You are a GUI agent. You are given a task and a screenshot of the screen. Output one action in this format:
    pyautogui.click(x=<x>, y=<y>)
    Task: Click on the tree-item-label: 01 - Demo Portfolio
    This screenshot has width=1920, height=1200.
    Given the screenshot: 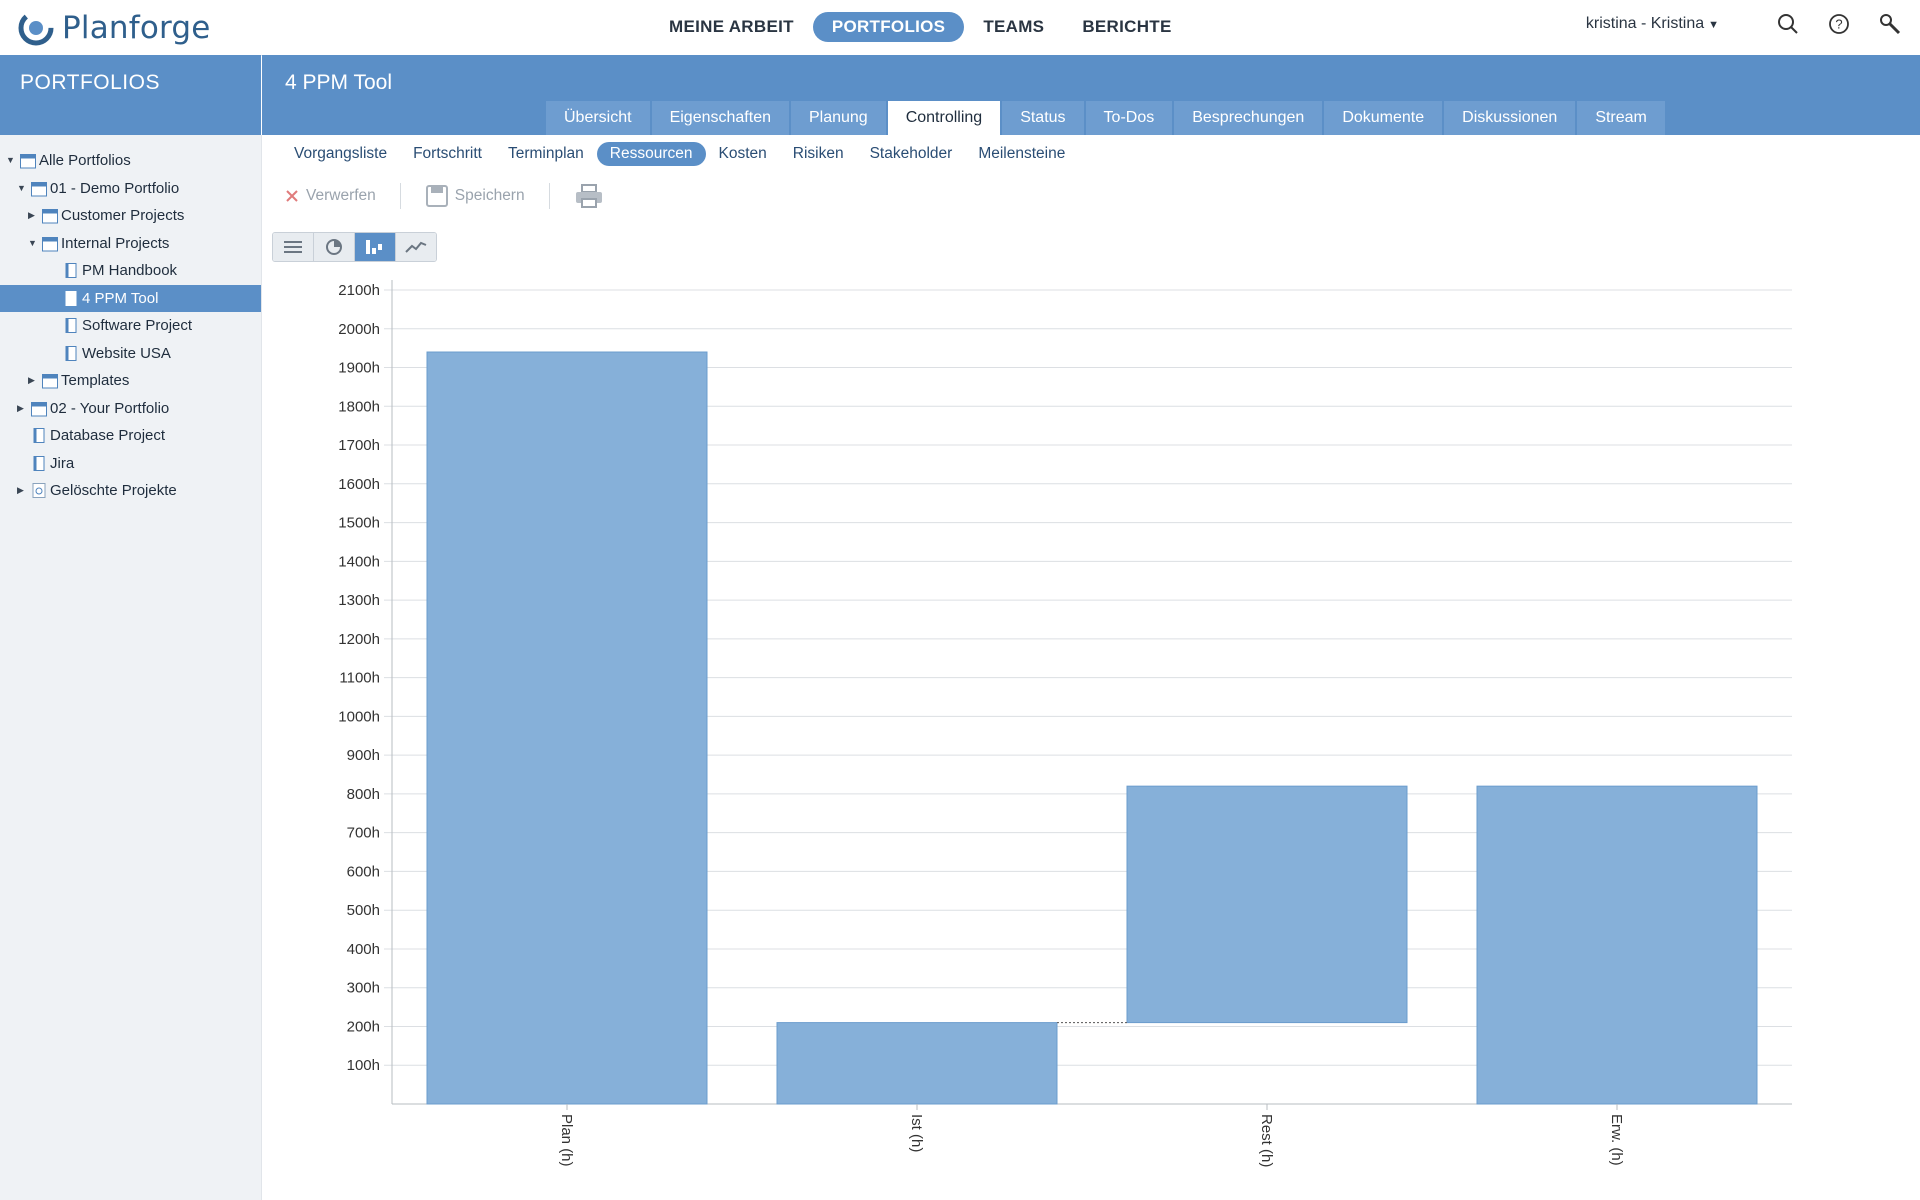 What is the action you would take?
    pyautogui.click(x=115, y=188)
    